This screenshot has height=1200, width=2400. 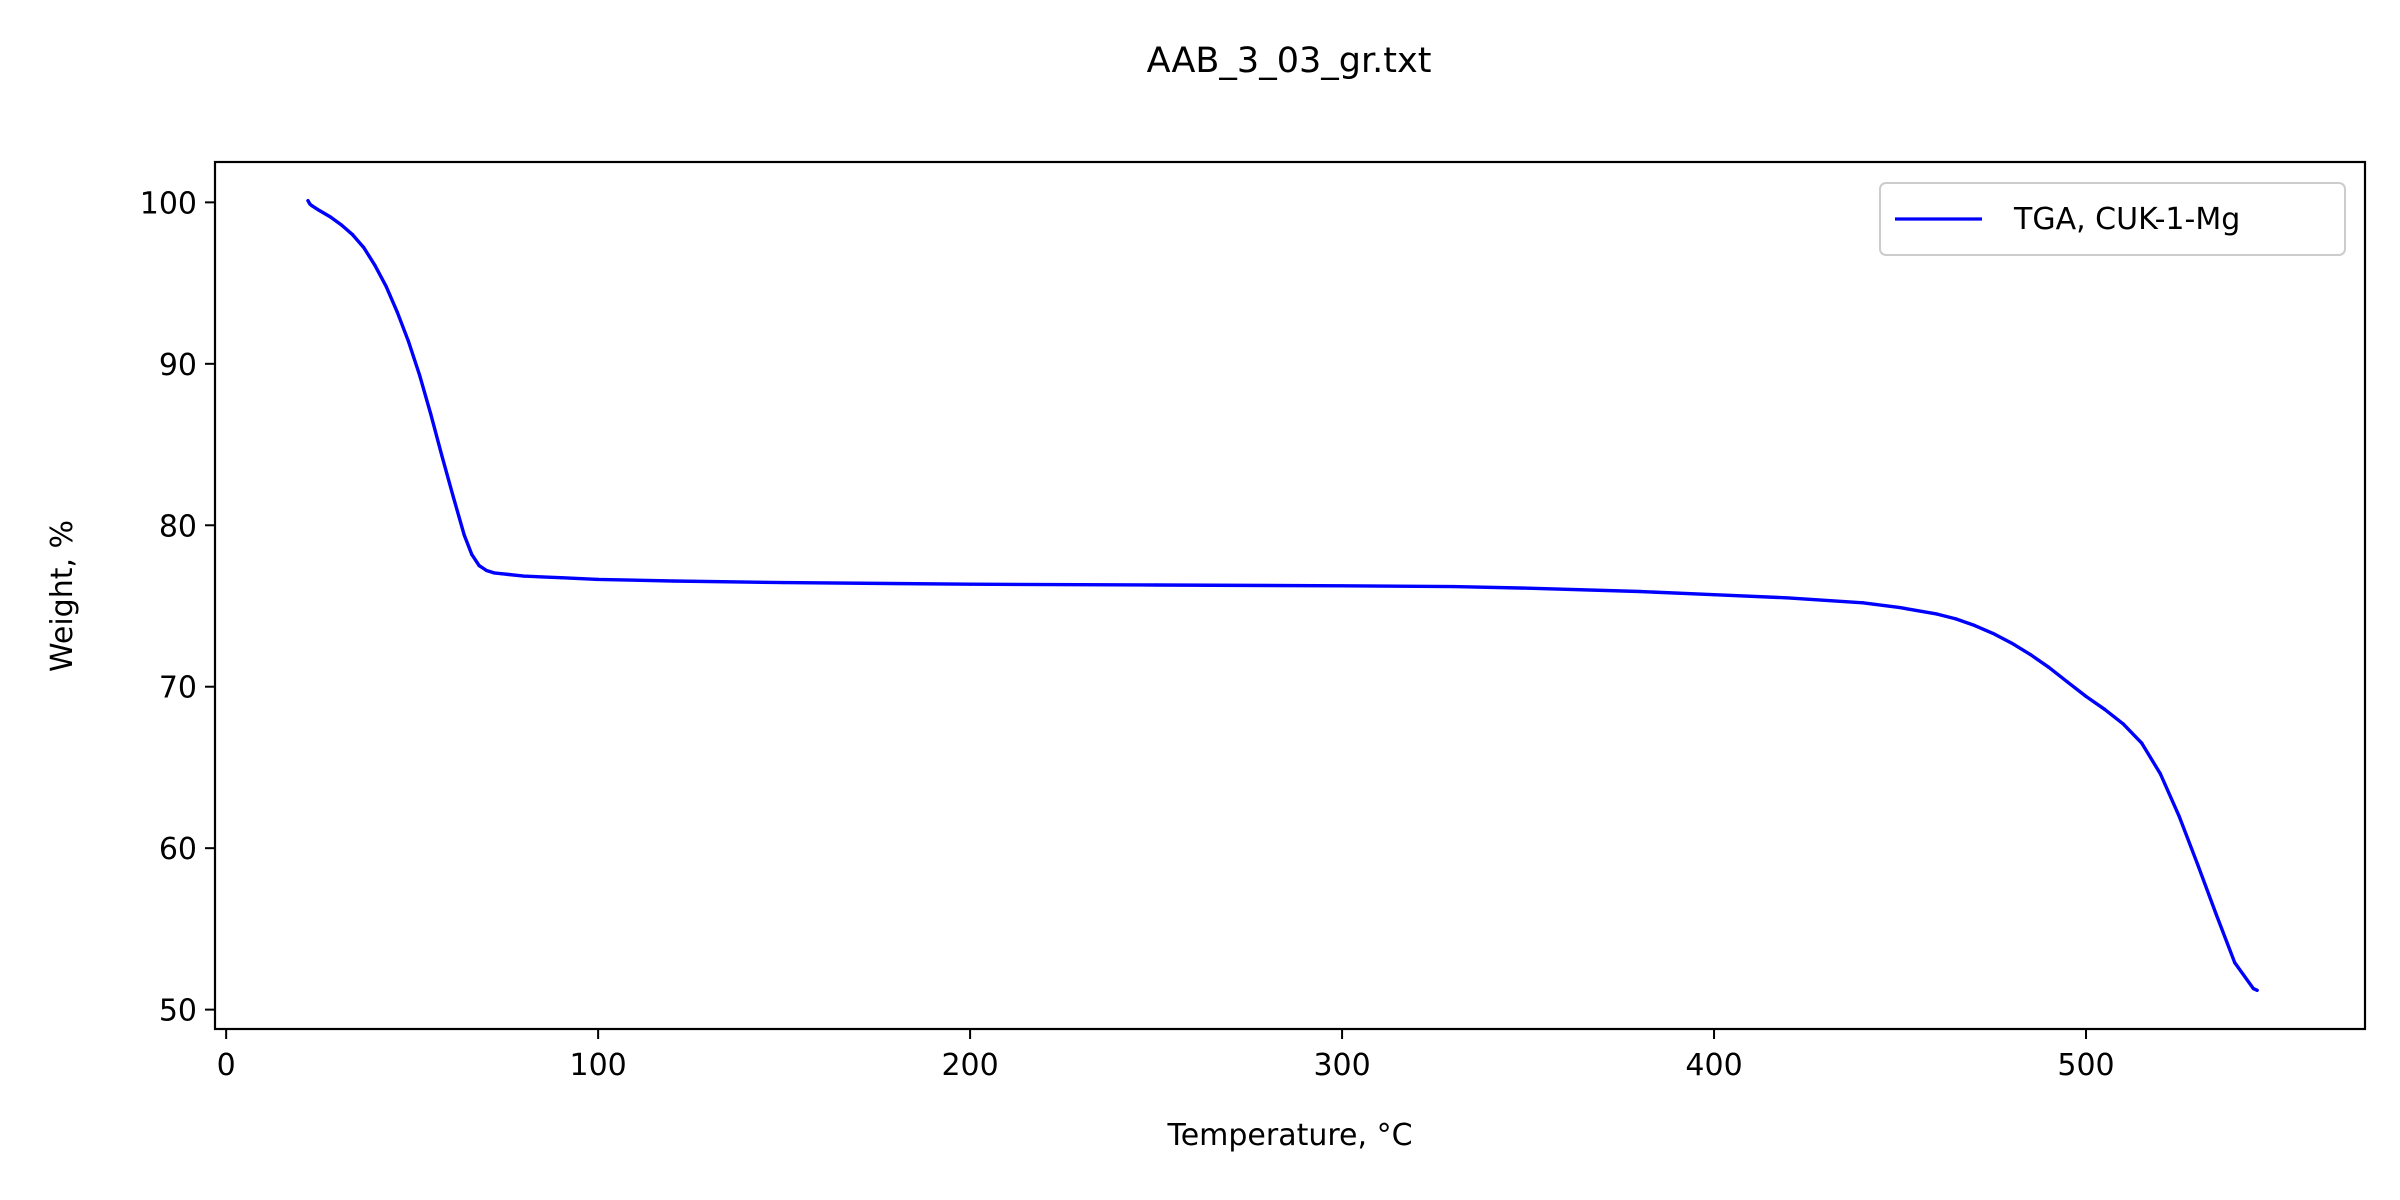 I want to click on y-tick-label: 90, so click(x=178, y=365).